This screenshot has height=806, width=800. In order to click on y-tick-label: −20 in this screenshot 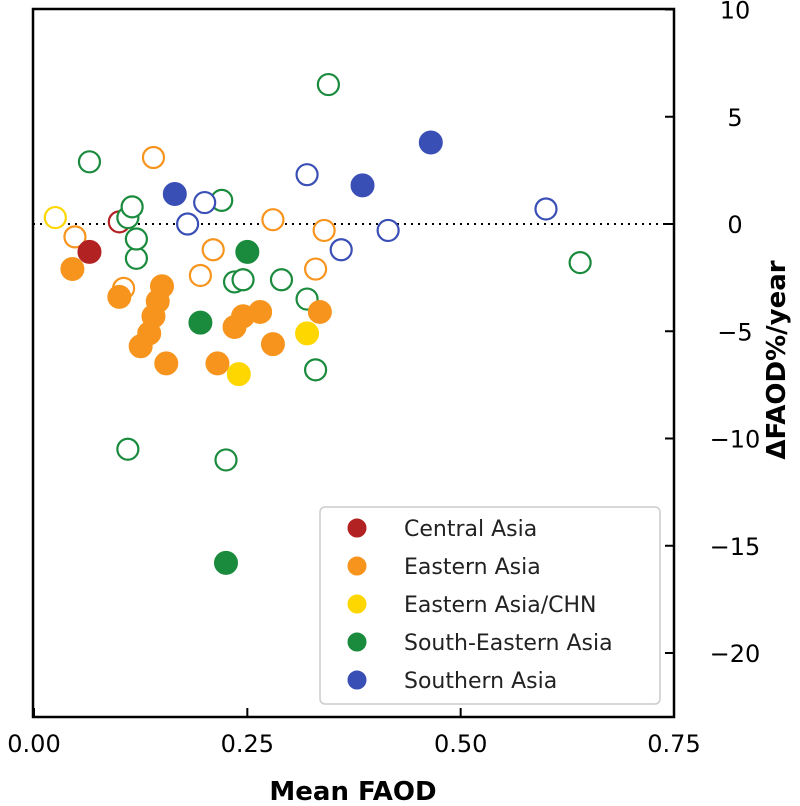, I will do `click(735, 654)`.